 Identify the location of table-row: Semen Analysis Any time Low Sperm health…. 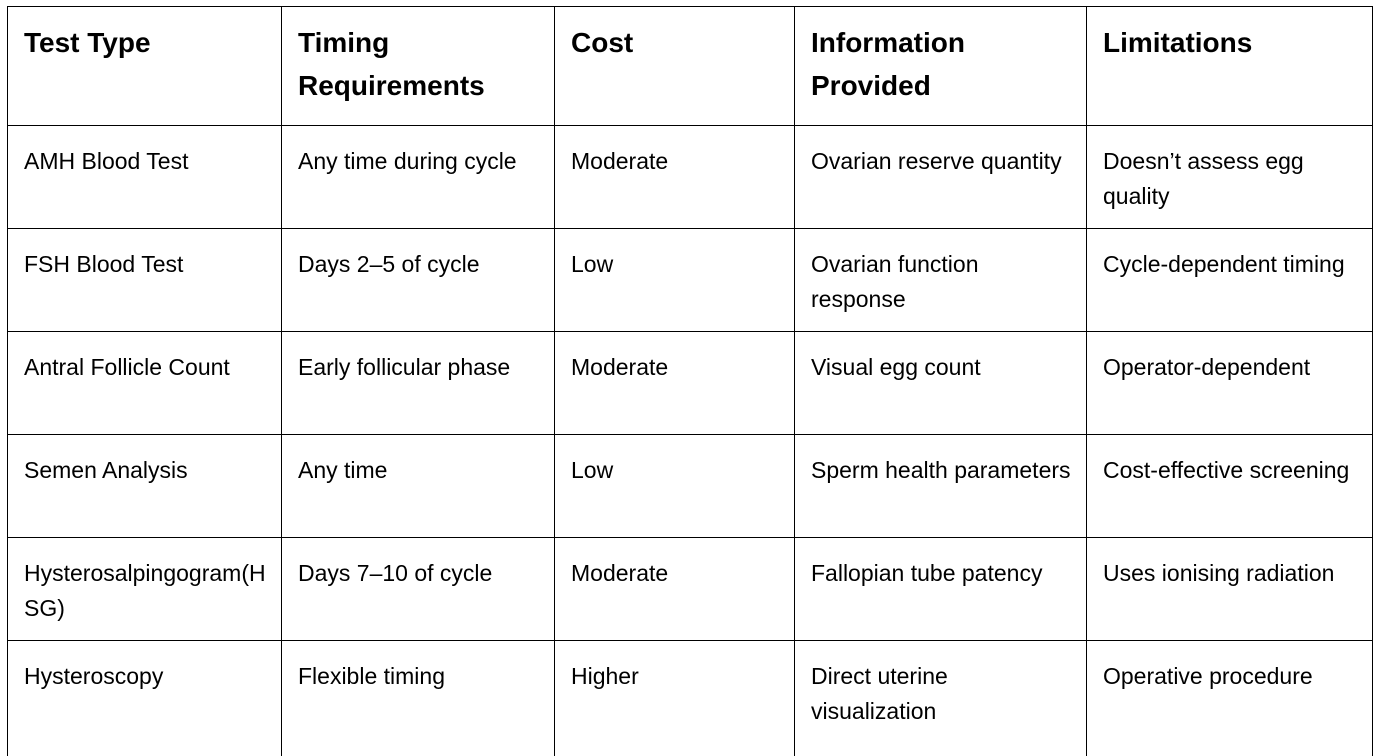
(690, 486).